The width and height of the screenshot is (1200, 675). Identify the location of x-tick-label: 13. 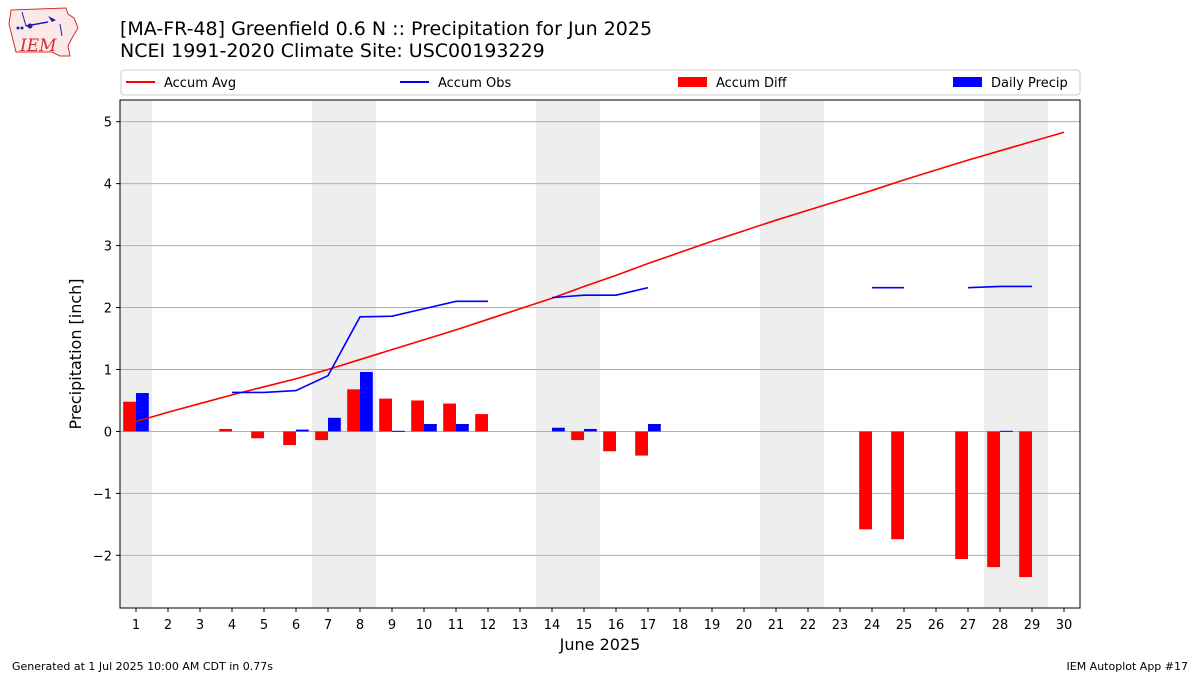
(520, 625).